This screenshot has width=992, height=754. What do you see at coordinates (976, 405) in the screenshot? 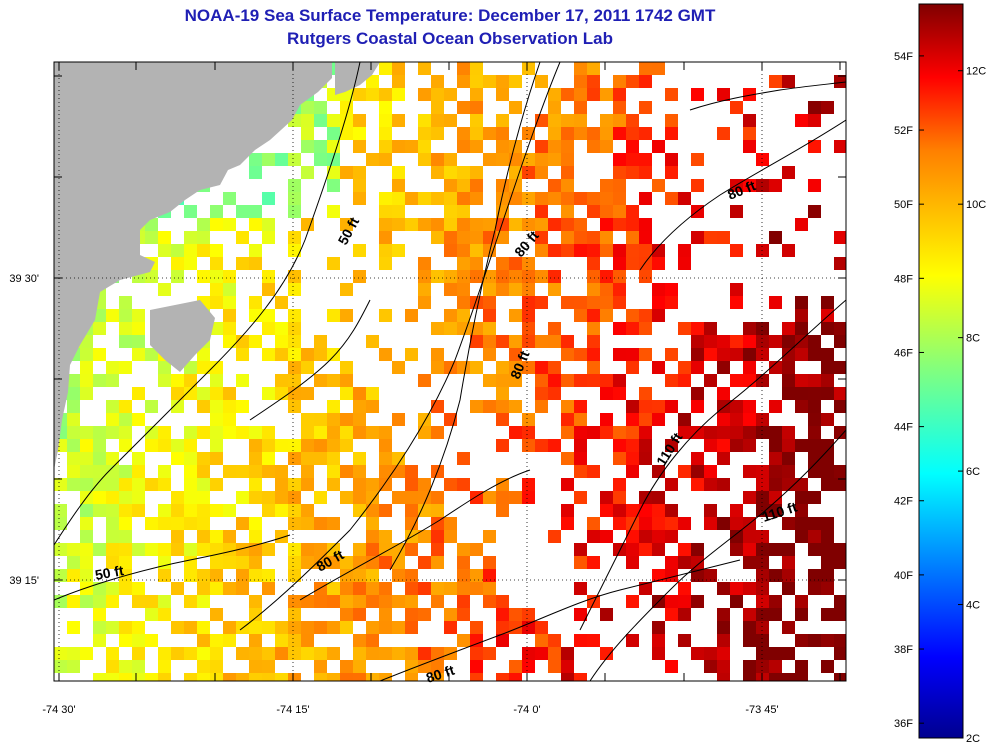
I see `colorbar-celsius-labels: 12C 10C 8C 6C 4C 2C` at bounding box center [976, 405].